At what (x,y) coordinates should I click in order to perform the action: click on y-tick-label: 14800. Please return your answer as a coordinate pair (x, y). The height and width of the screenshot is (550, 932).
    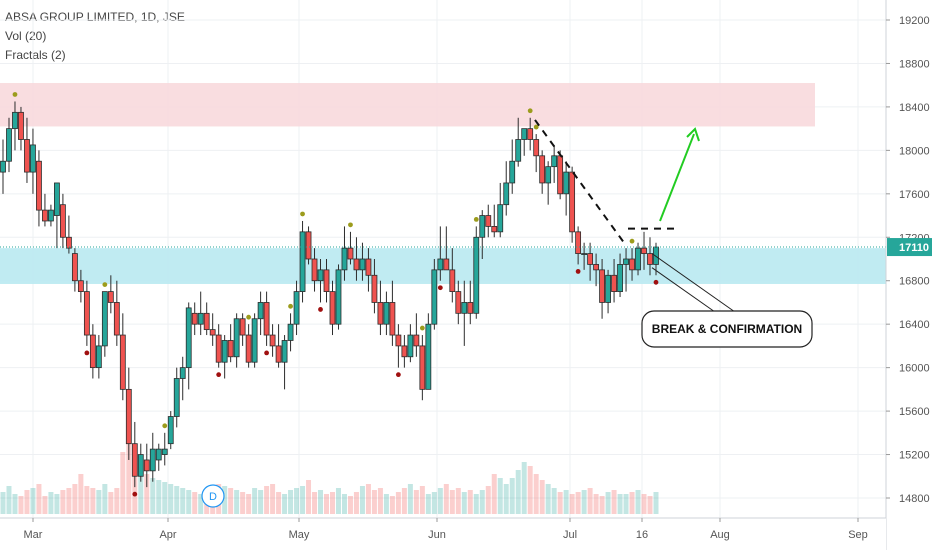
    Looking at the image, I should click on (914, 499).